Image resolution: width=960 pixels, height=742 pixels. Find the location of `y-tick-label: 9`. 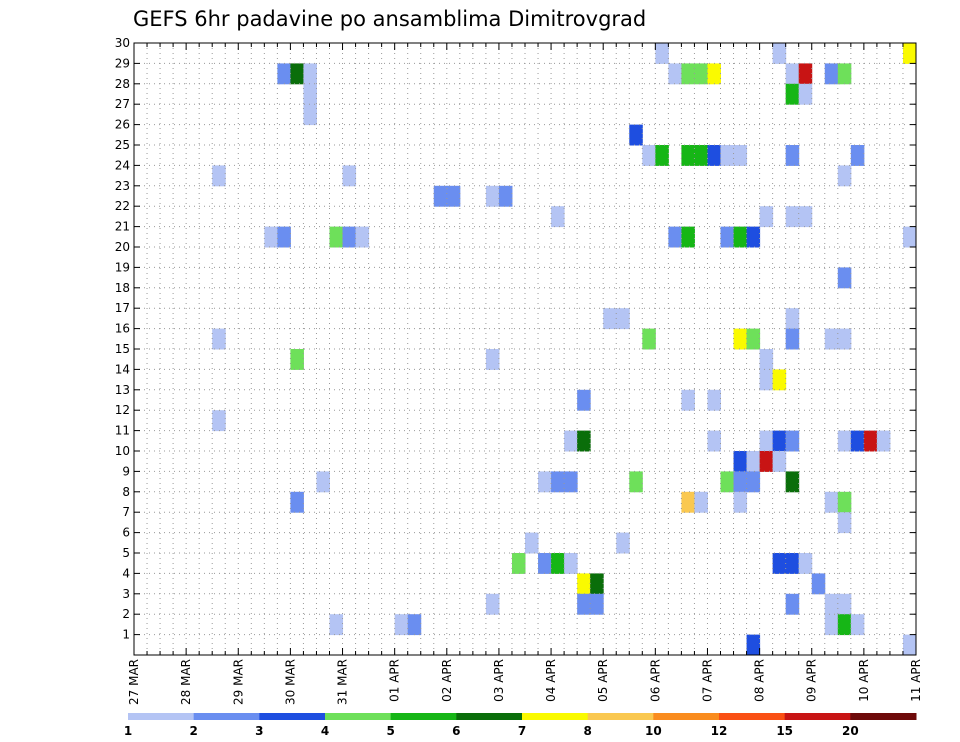

y-tick-label: 9 is located at coordinates (126, 471).